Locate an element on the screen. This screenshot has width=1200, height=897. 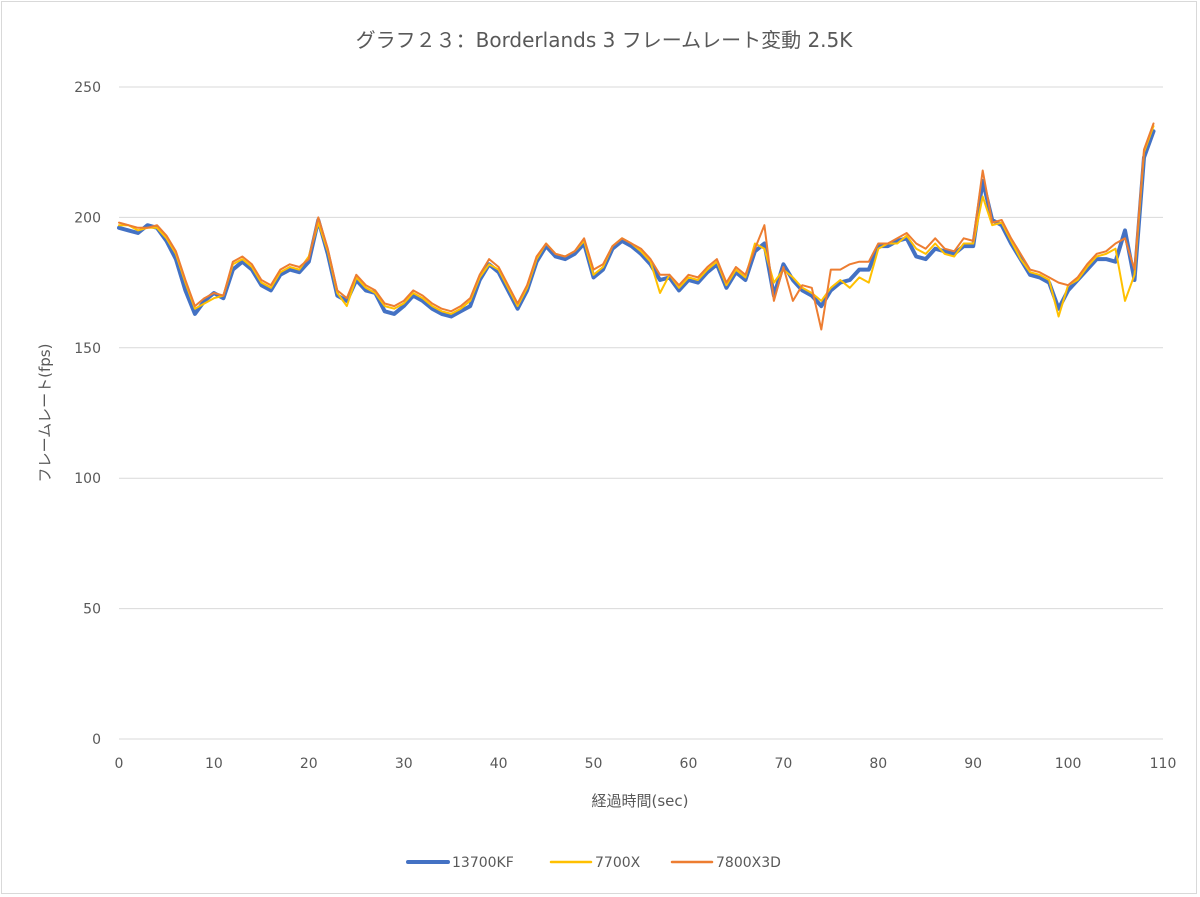
x-tick-label: 100 is located at coordinates (1068, 764).